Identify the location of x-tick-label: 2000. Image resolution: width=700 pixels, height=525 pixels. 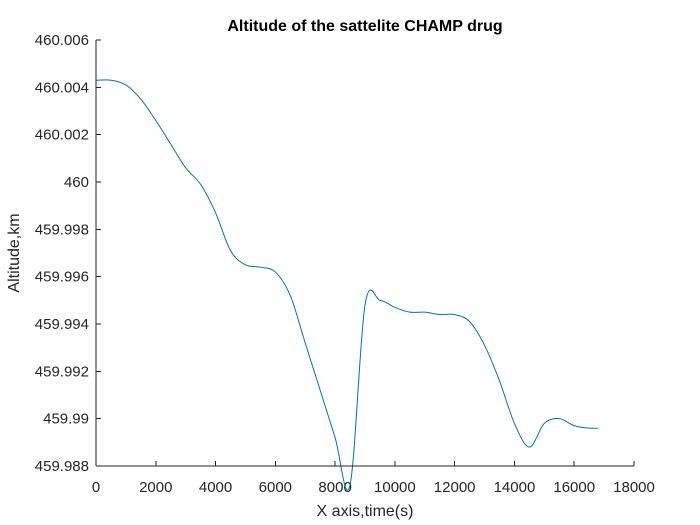
(155, 487).